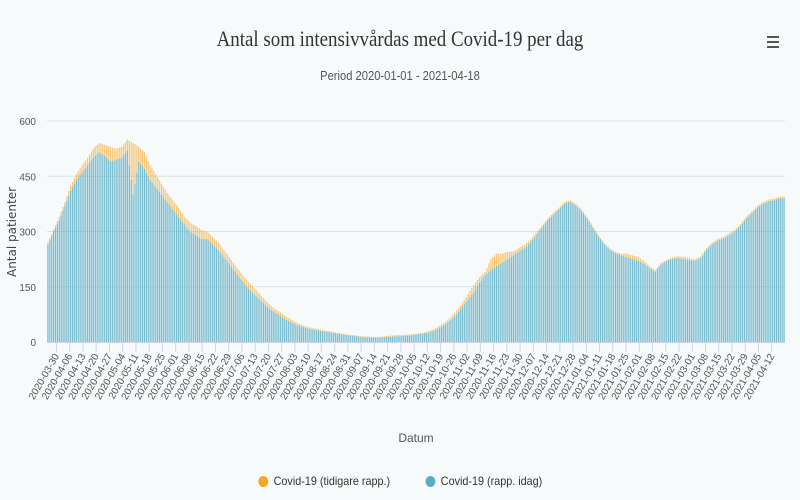  Describe the element at coordinates (33, 343) in the screenshot. I see `y-tick-label: 0` at that location.